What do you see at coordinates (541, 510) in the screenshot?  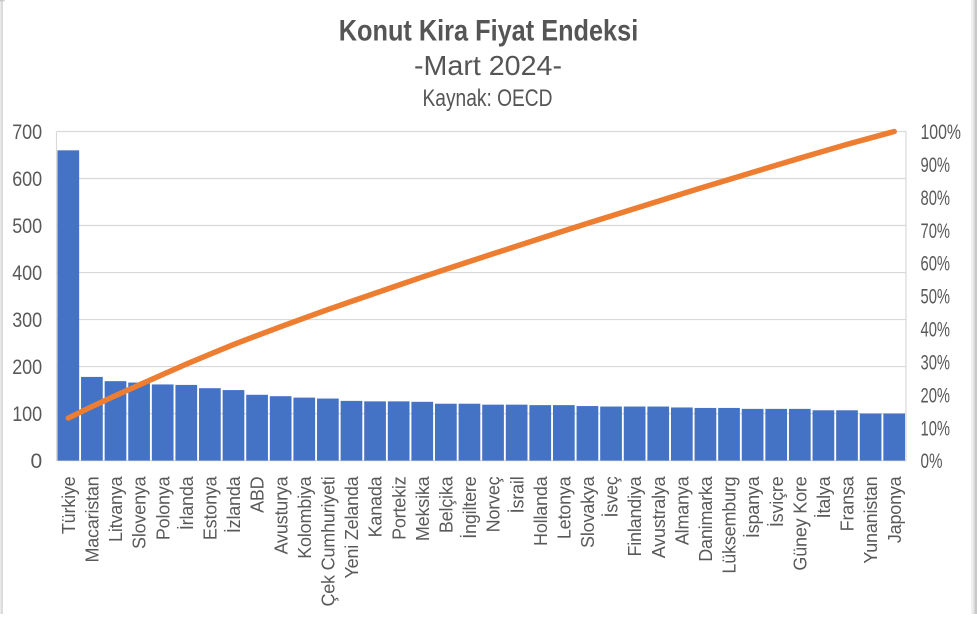 I see `svg-text: Hollanda` at bounding box center [541, 510].